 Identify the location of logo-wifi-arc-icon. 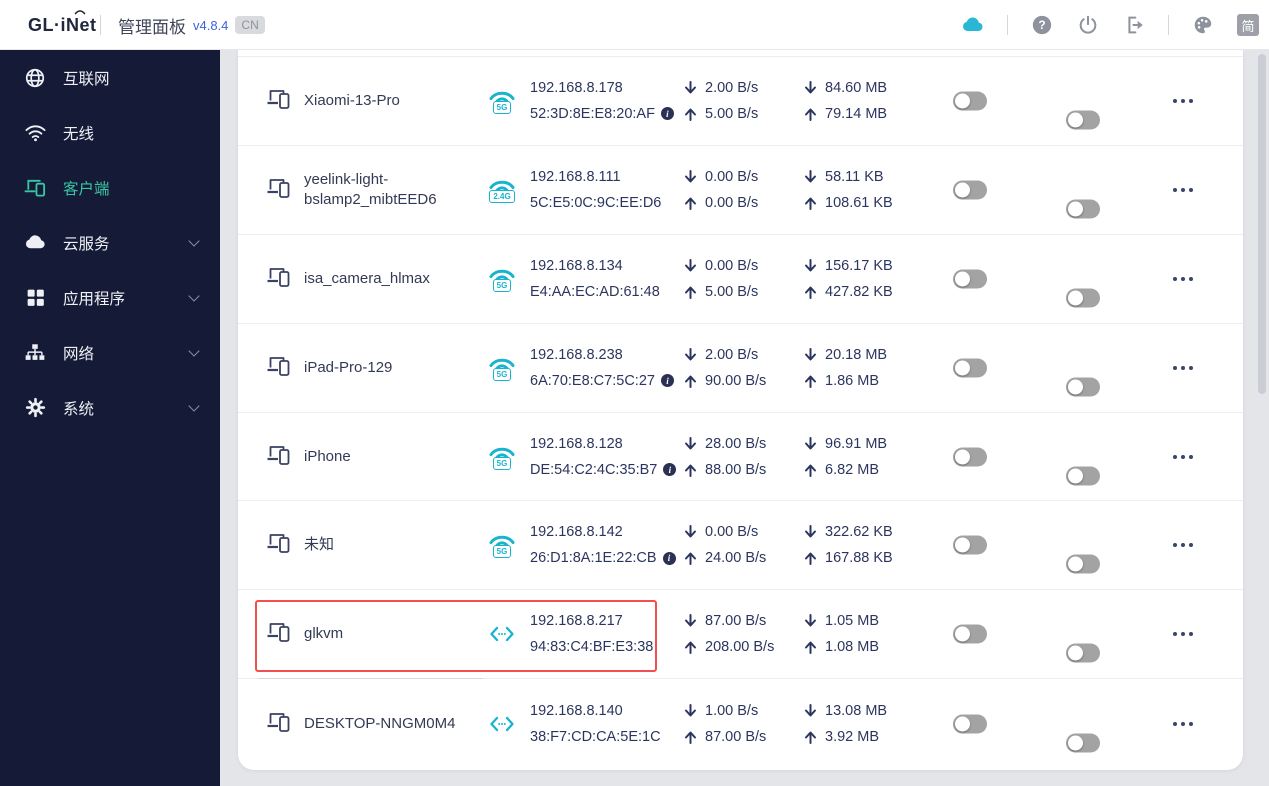
(80, 12).